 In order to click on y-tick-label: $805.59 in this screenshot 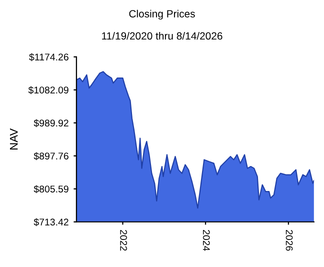, I will do `click(51, 189)`.